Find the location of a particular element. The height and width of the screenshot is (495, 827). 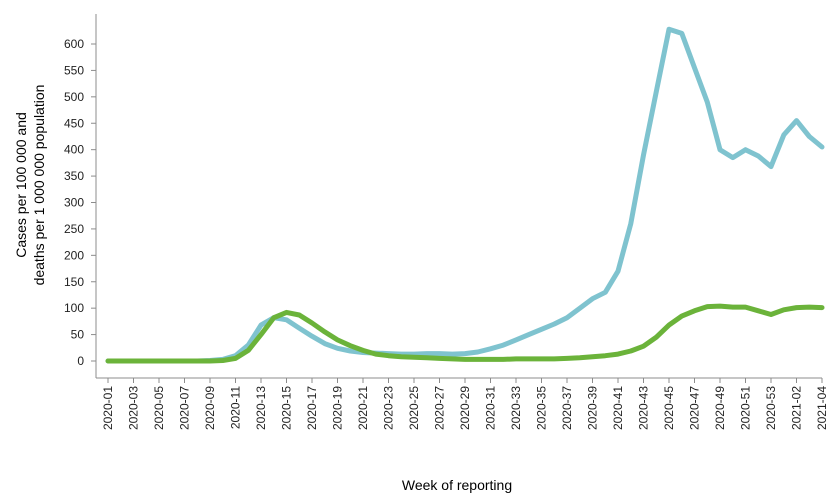

y-axis-title-line1: Cases per 100 000 and is located at coordinates (21, 185).